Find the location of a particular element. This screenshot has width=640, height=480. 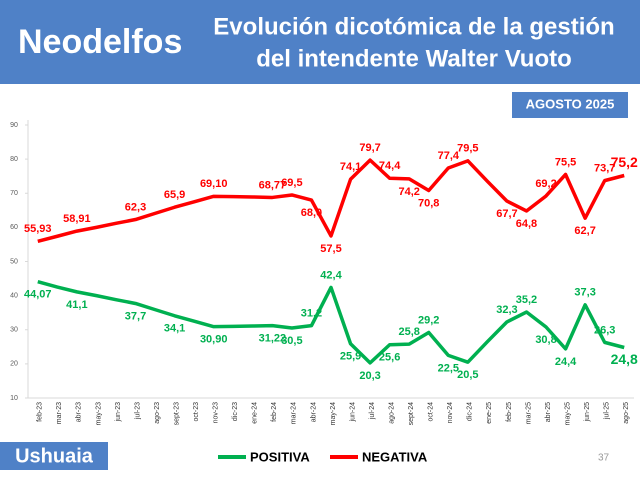

page-number: 37 is located at coordinates (604, 458).